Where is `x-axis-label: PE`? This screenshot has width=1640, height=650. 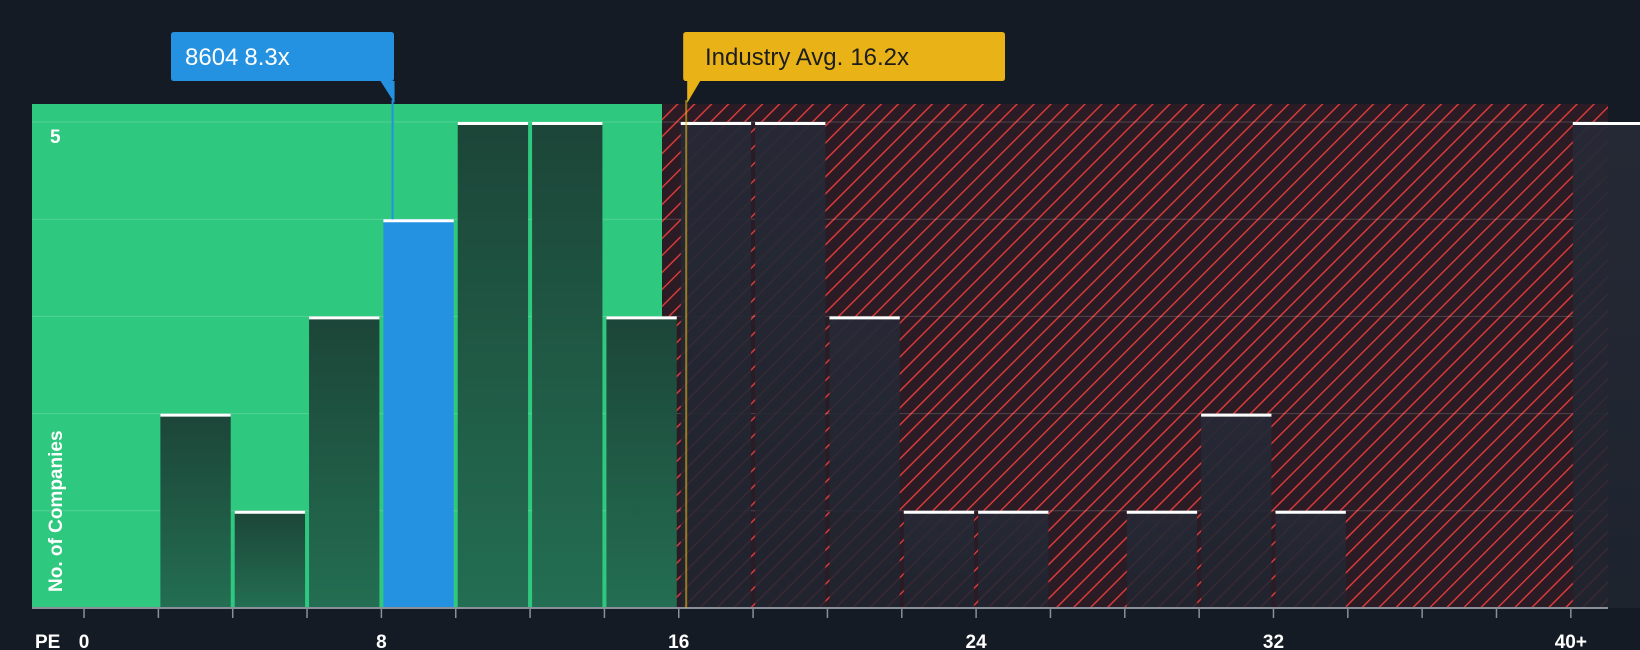
x-axis-label: PE is located at coordinates (47, 641).